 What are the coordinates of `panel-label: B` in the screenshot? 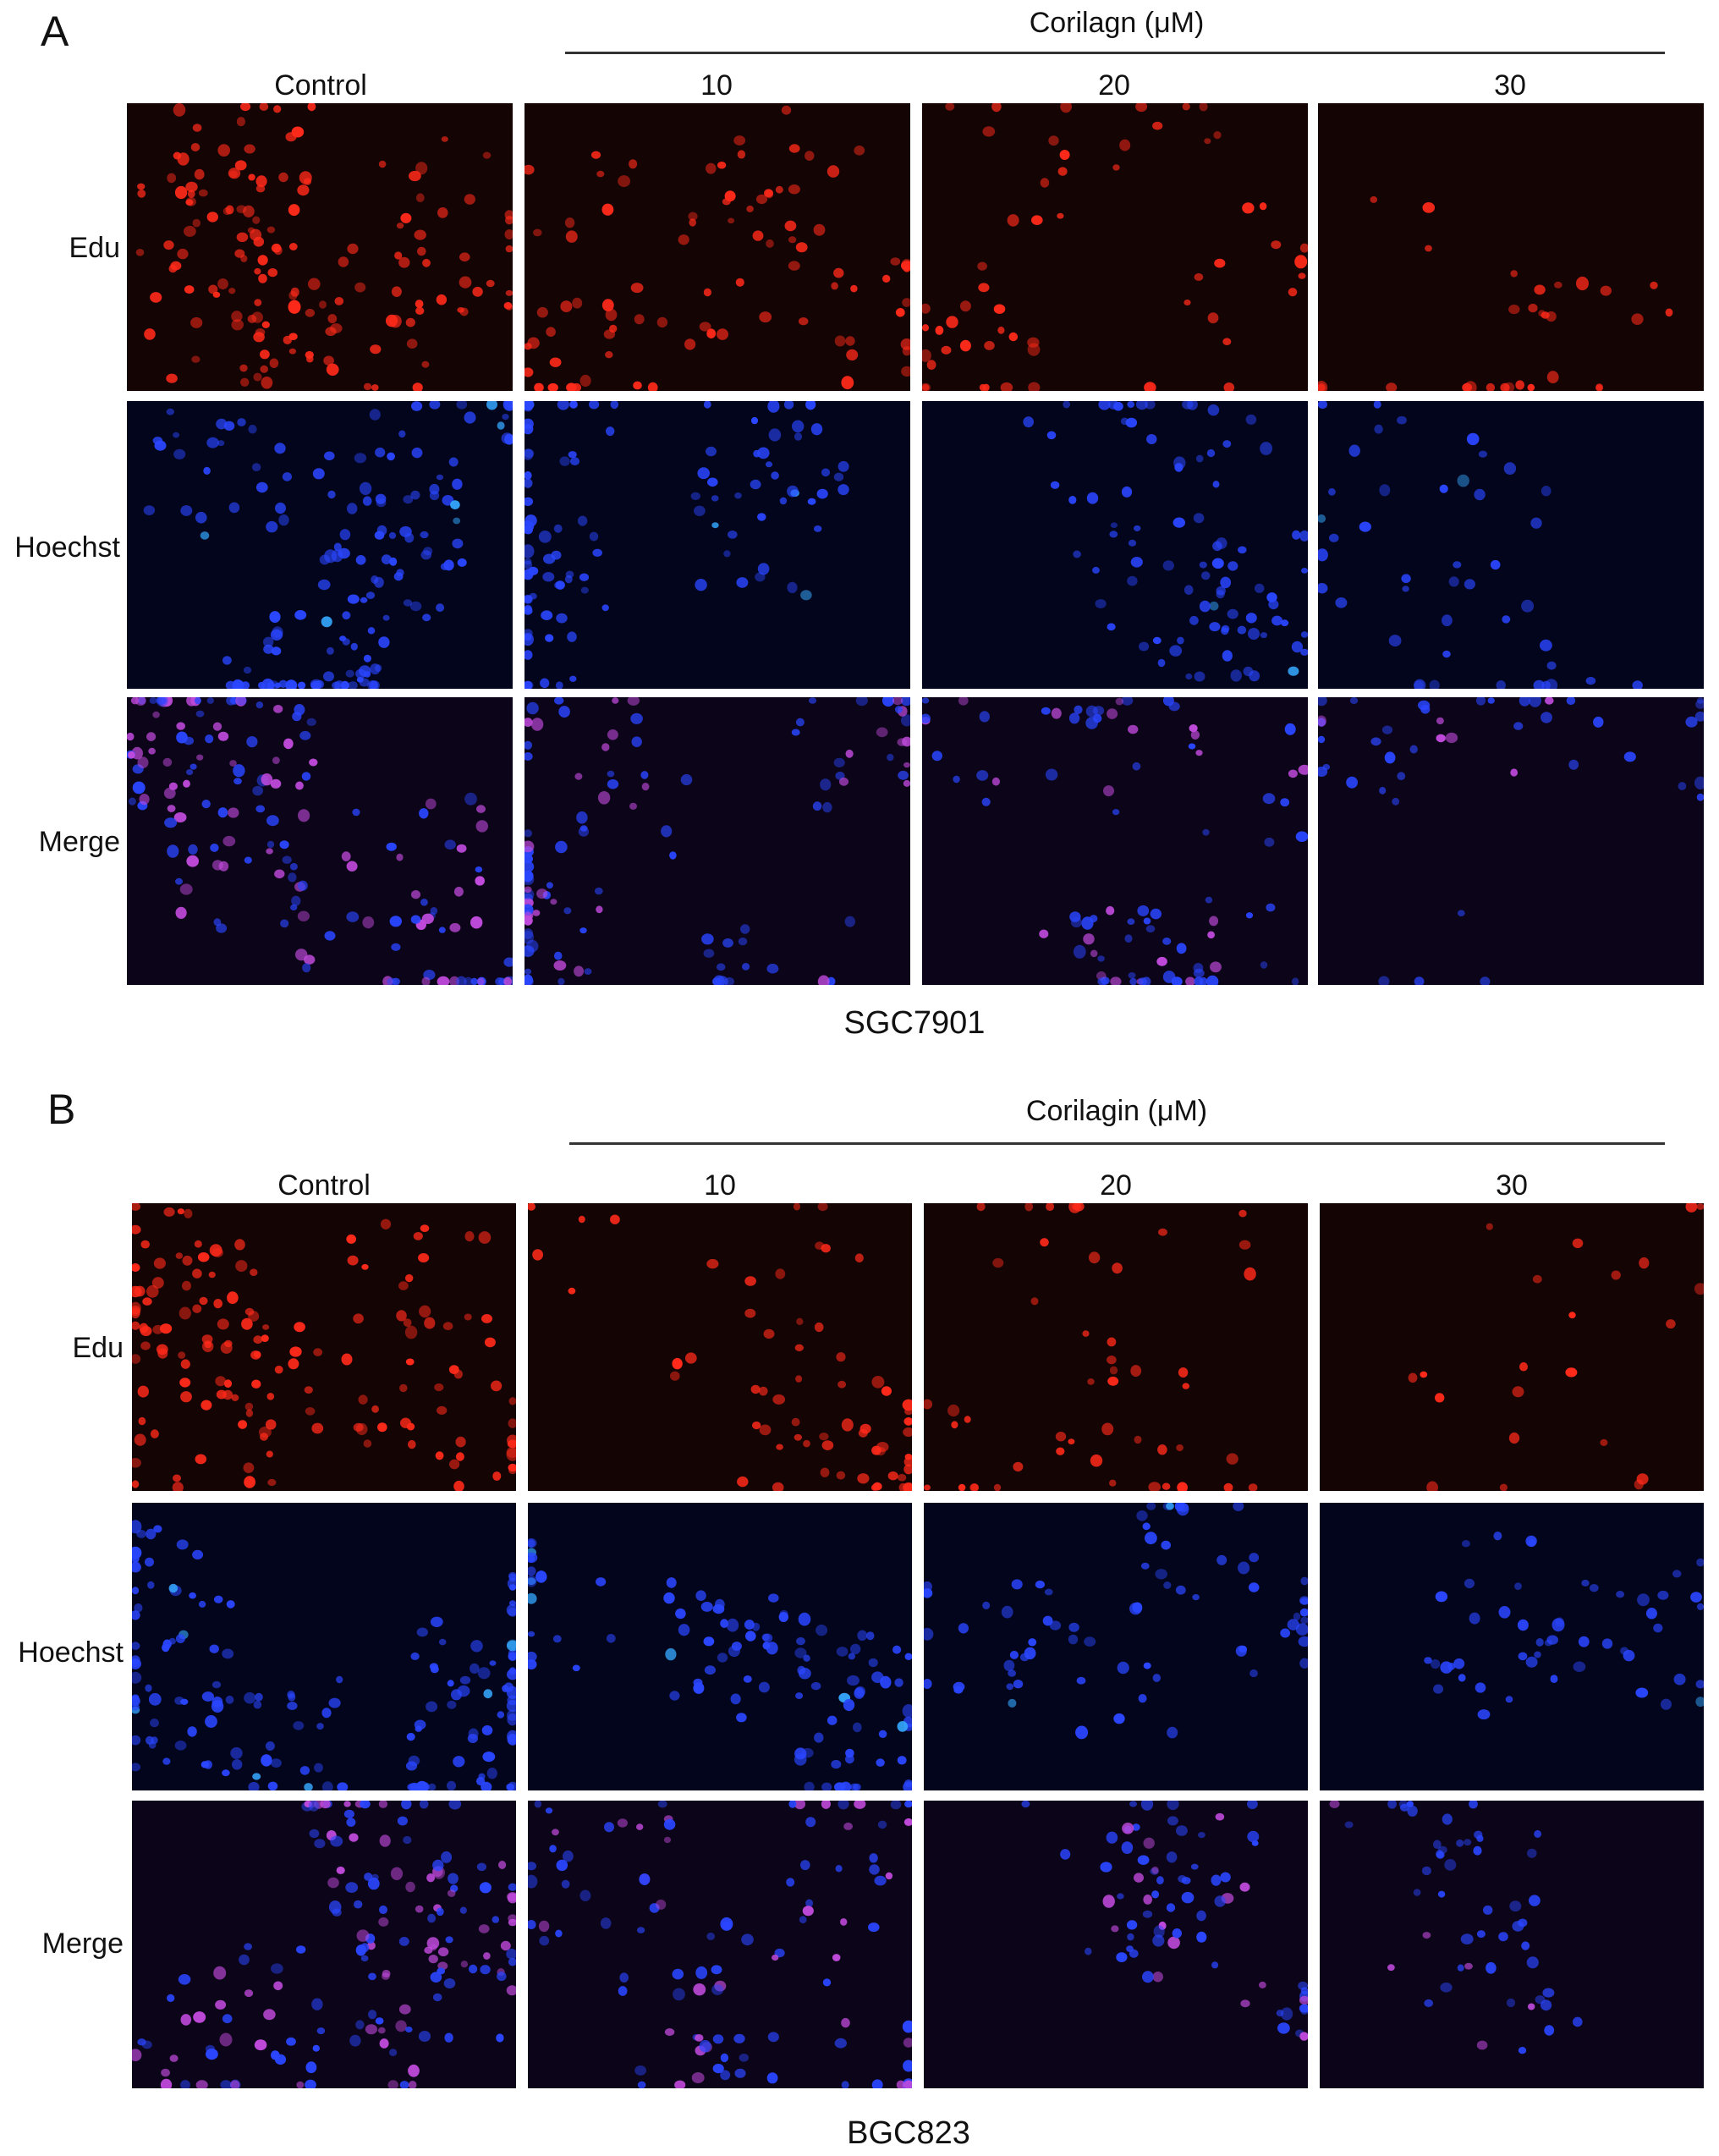 It's located at (62, 1109).